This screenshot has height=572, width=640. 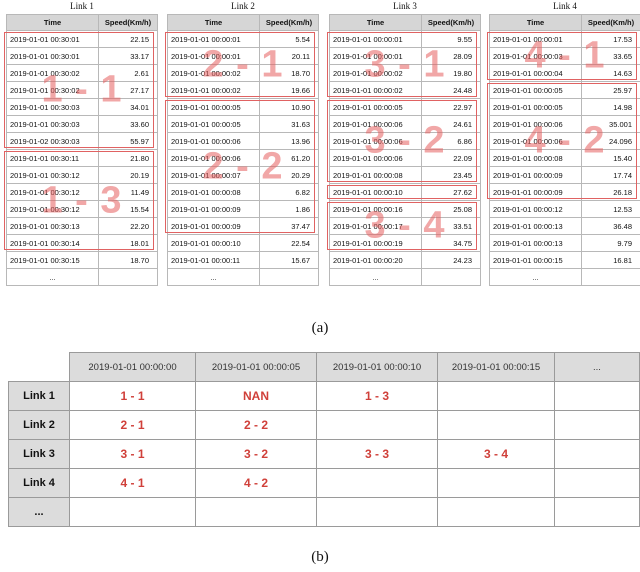 I want to click on grid-cell: 1 - 1, so click(x=132, y=396).